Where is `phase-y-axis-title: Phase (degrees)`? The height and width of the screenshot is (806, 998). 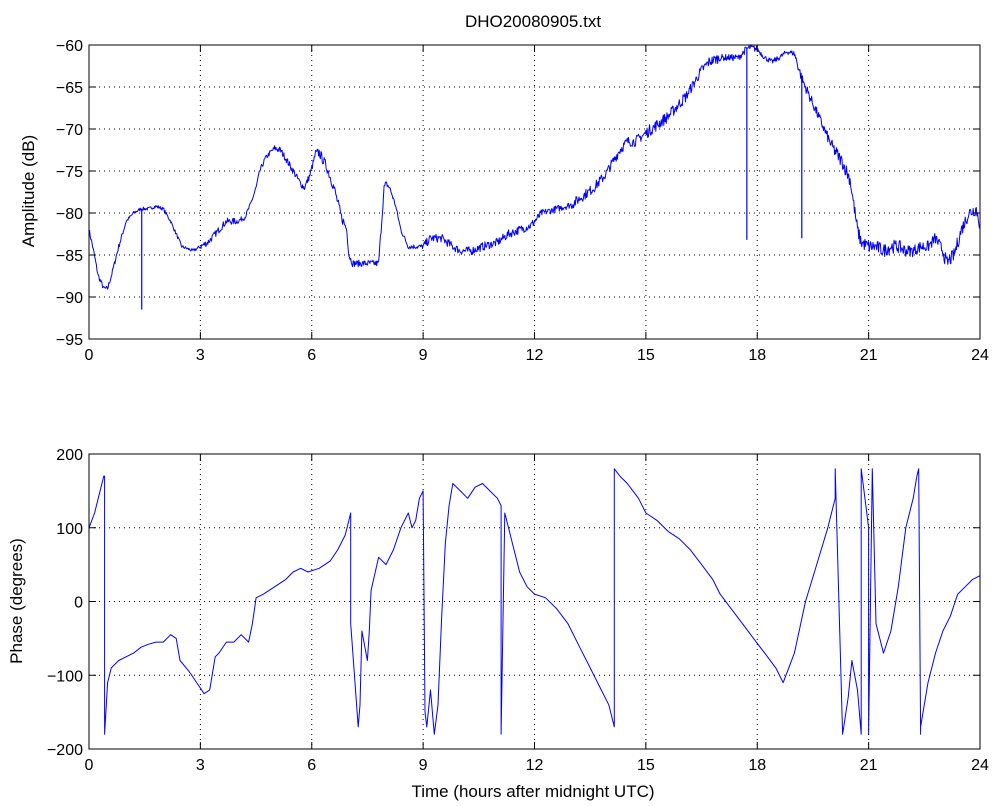 phase-y-axis-title: Phase (degrees) is located at coordinates (16, 601).